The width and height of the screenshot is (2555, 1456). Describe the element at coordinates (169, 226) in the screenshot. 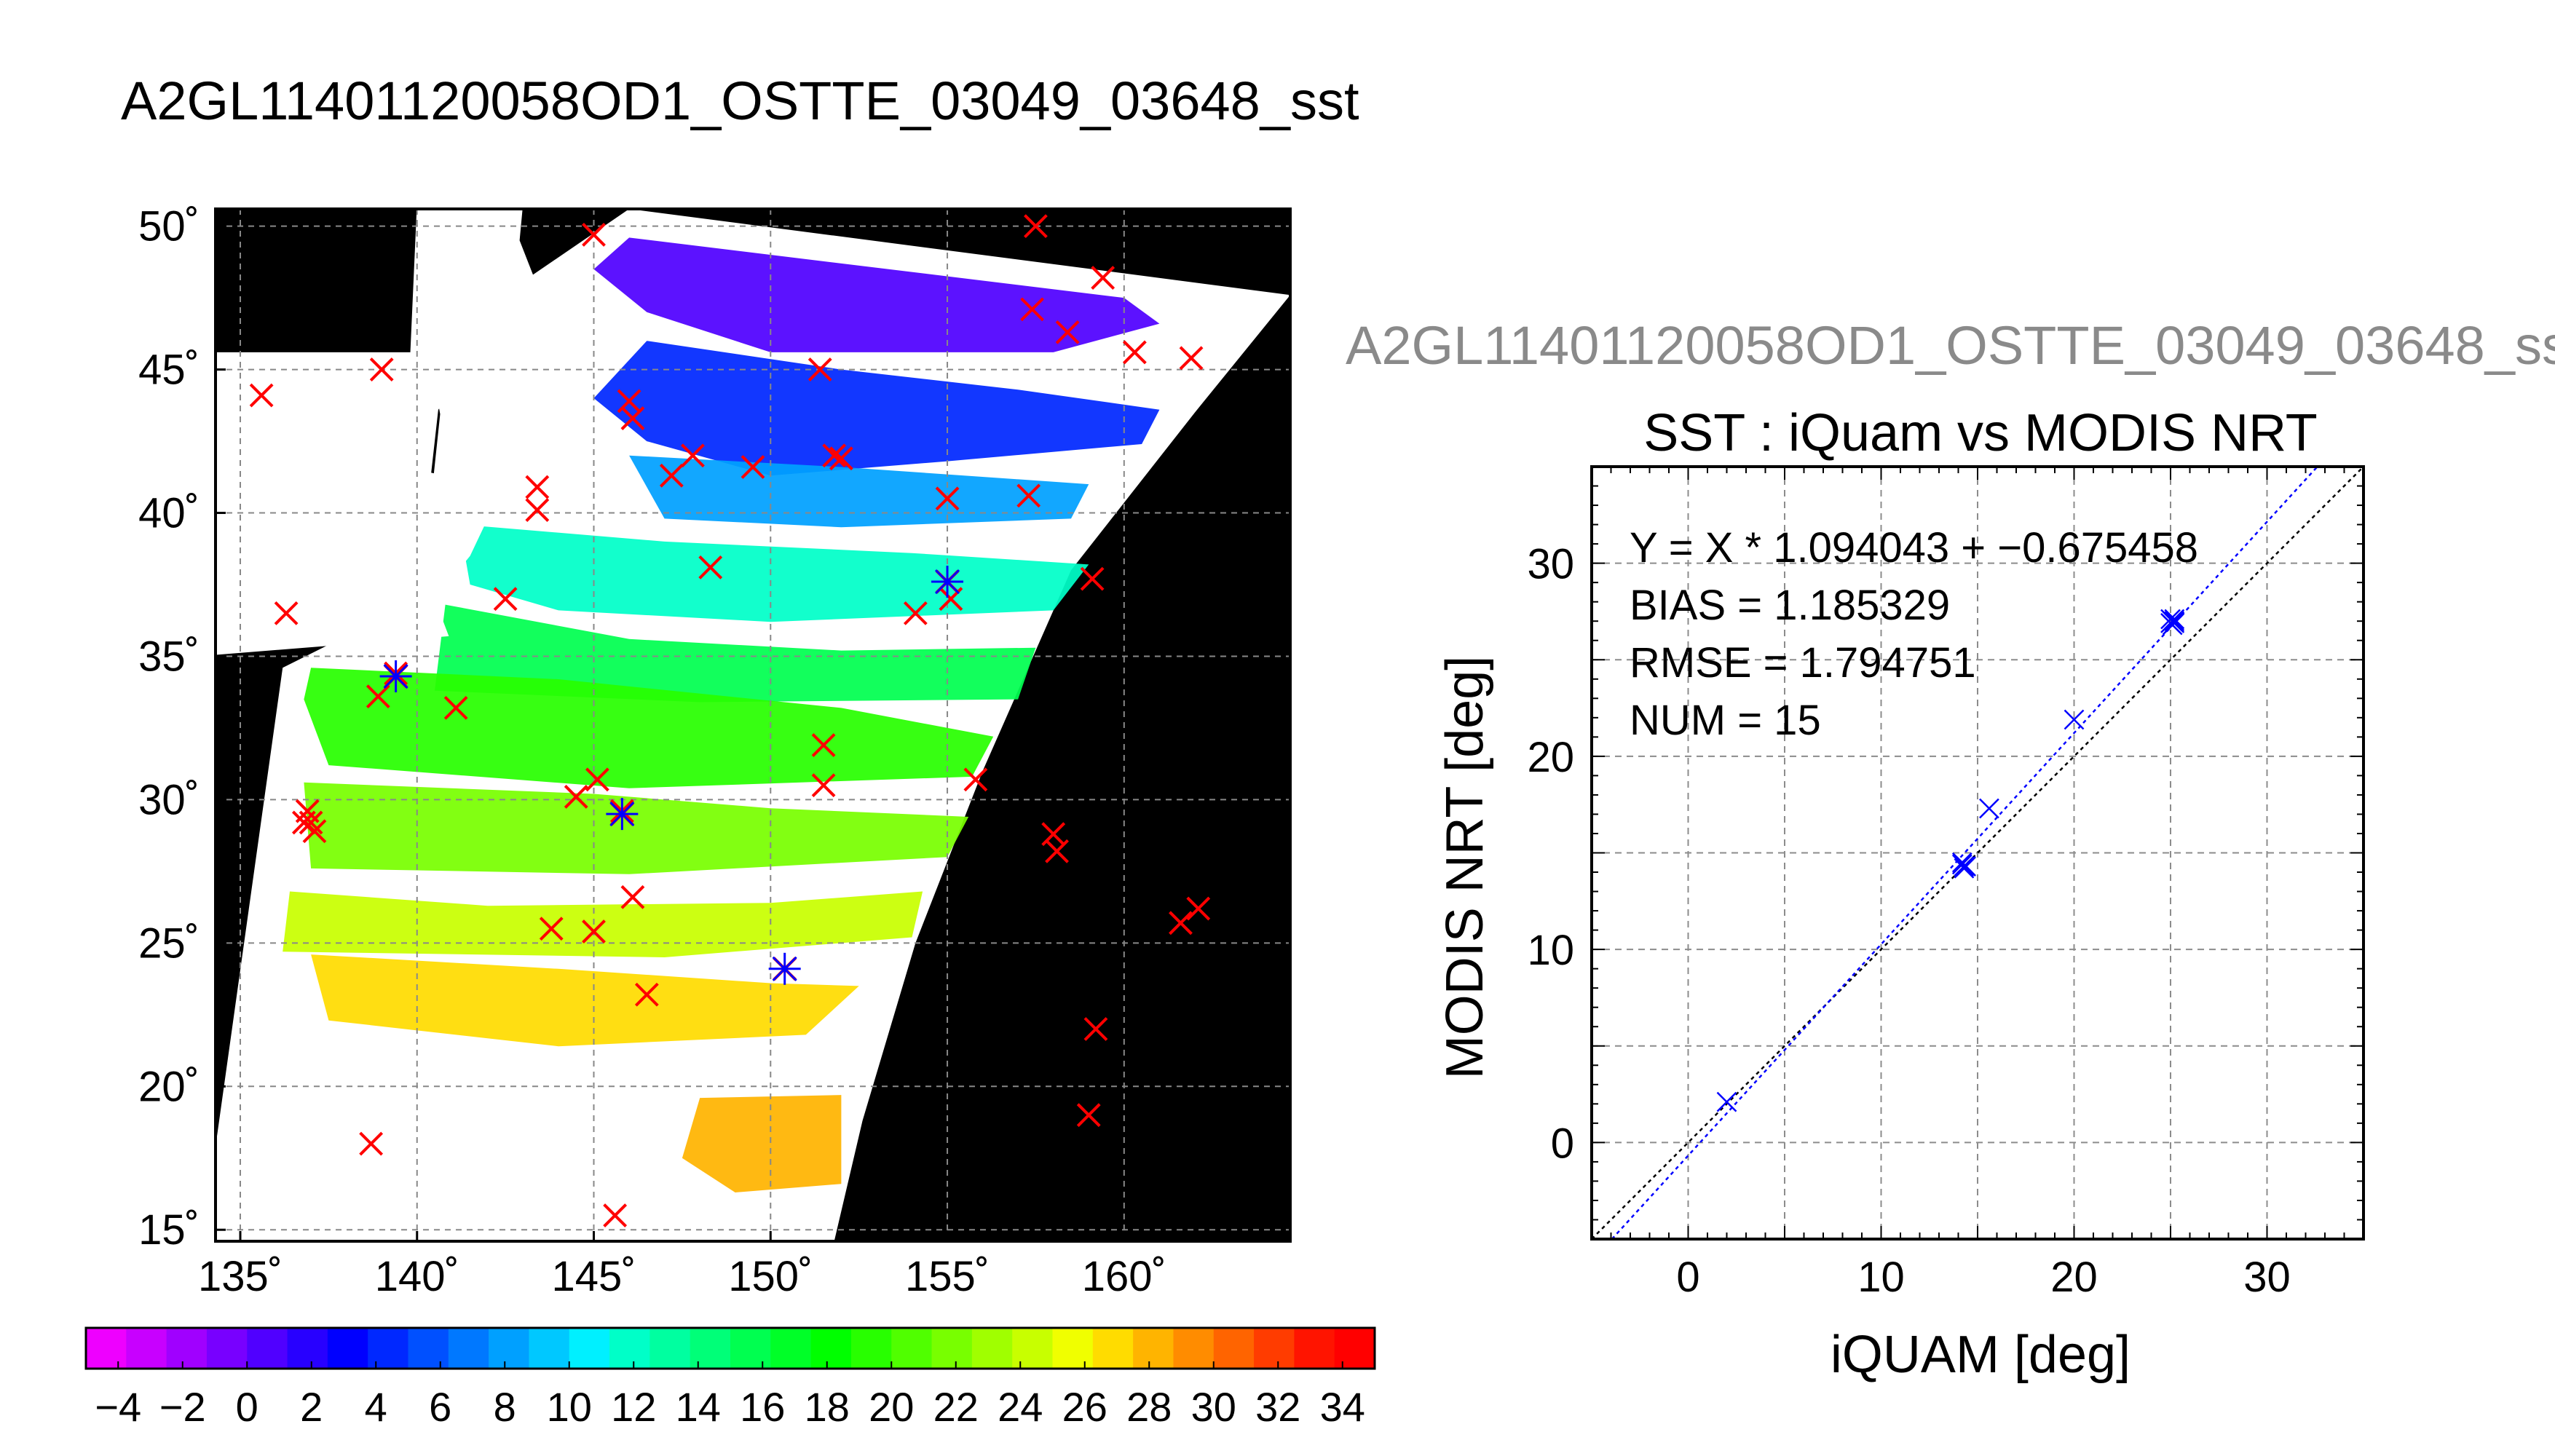

I see `map-y-tick-label: 50˚` at that location.